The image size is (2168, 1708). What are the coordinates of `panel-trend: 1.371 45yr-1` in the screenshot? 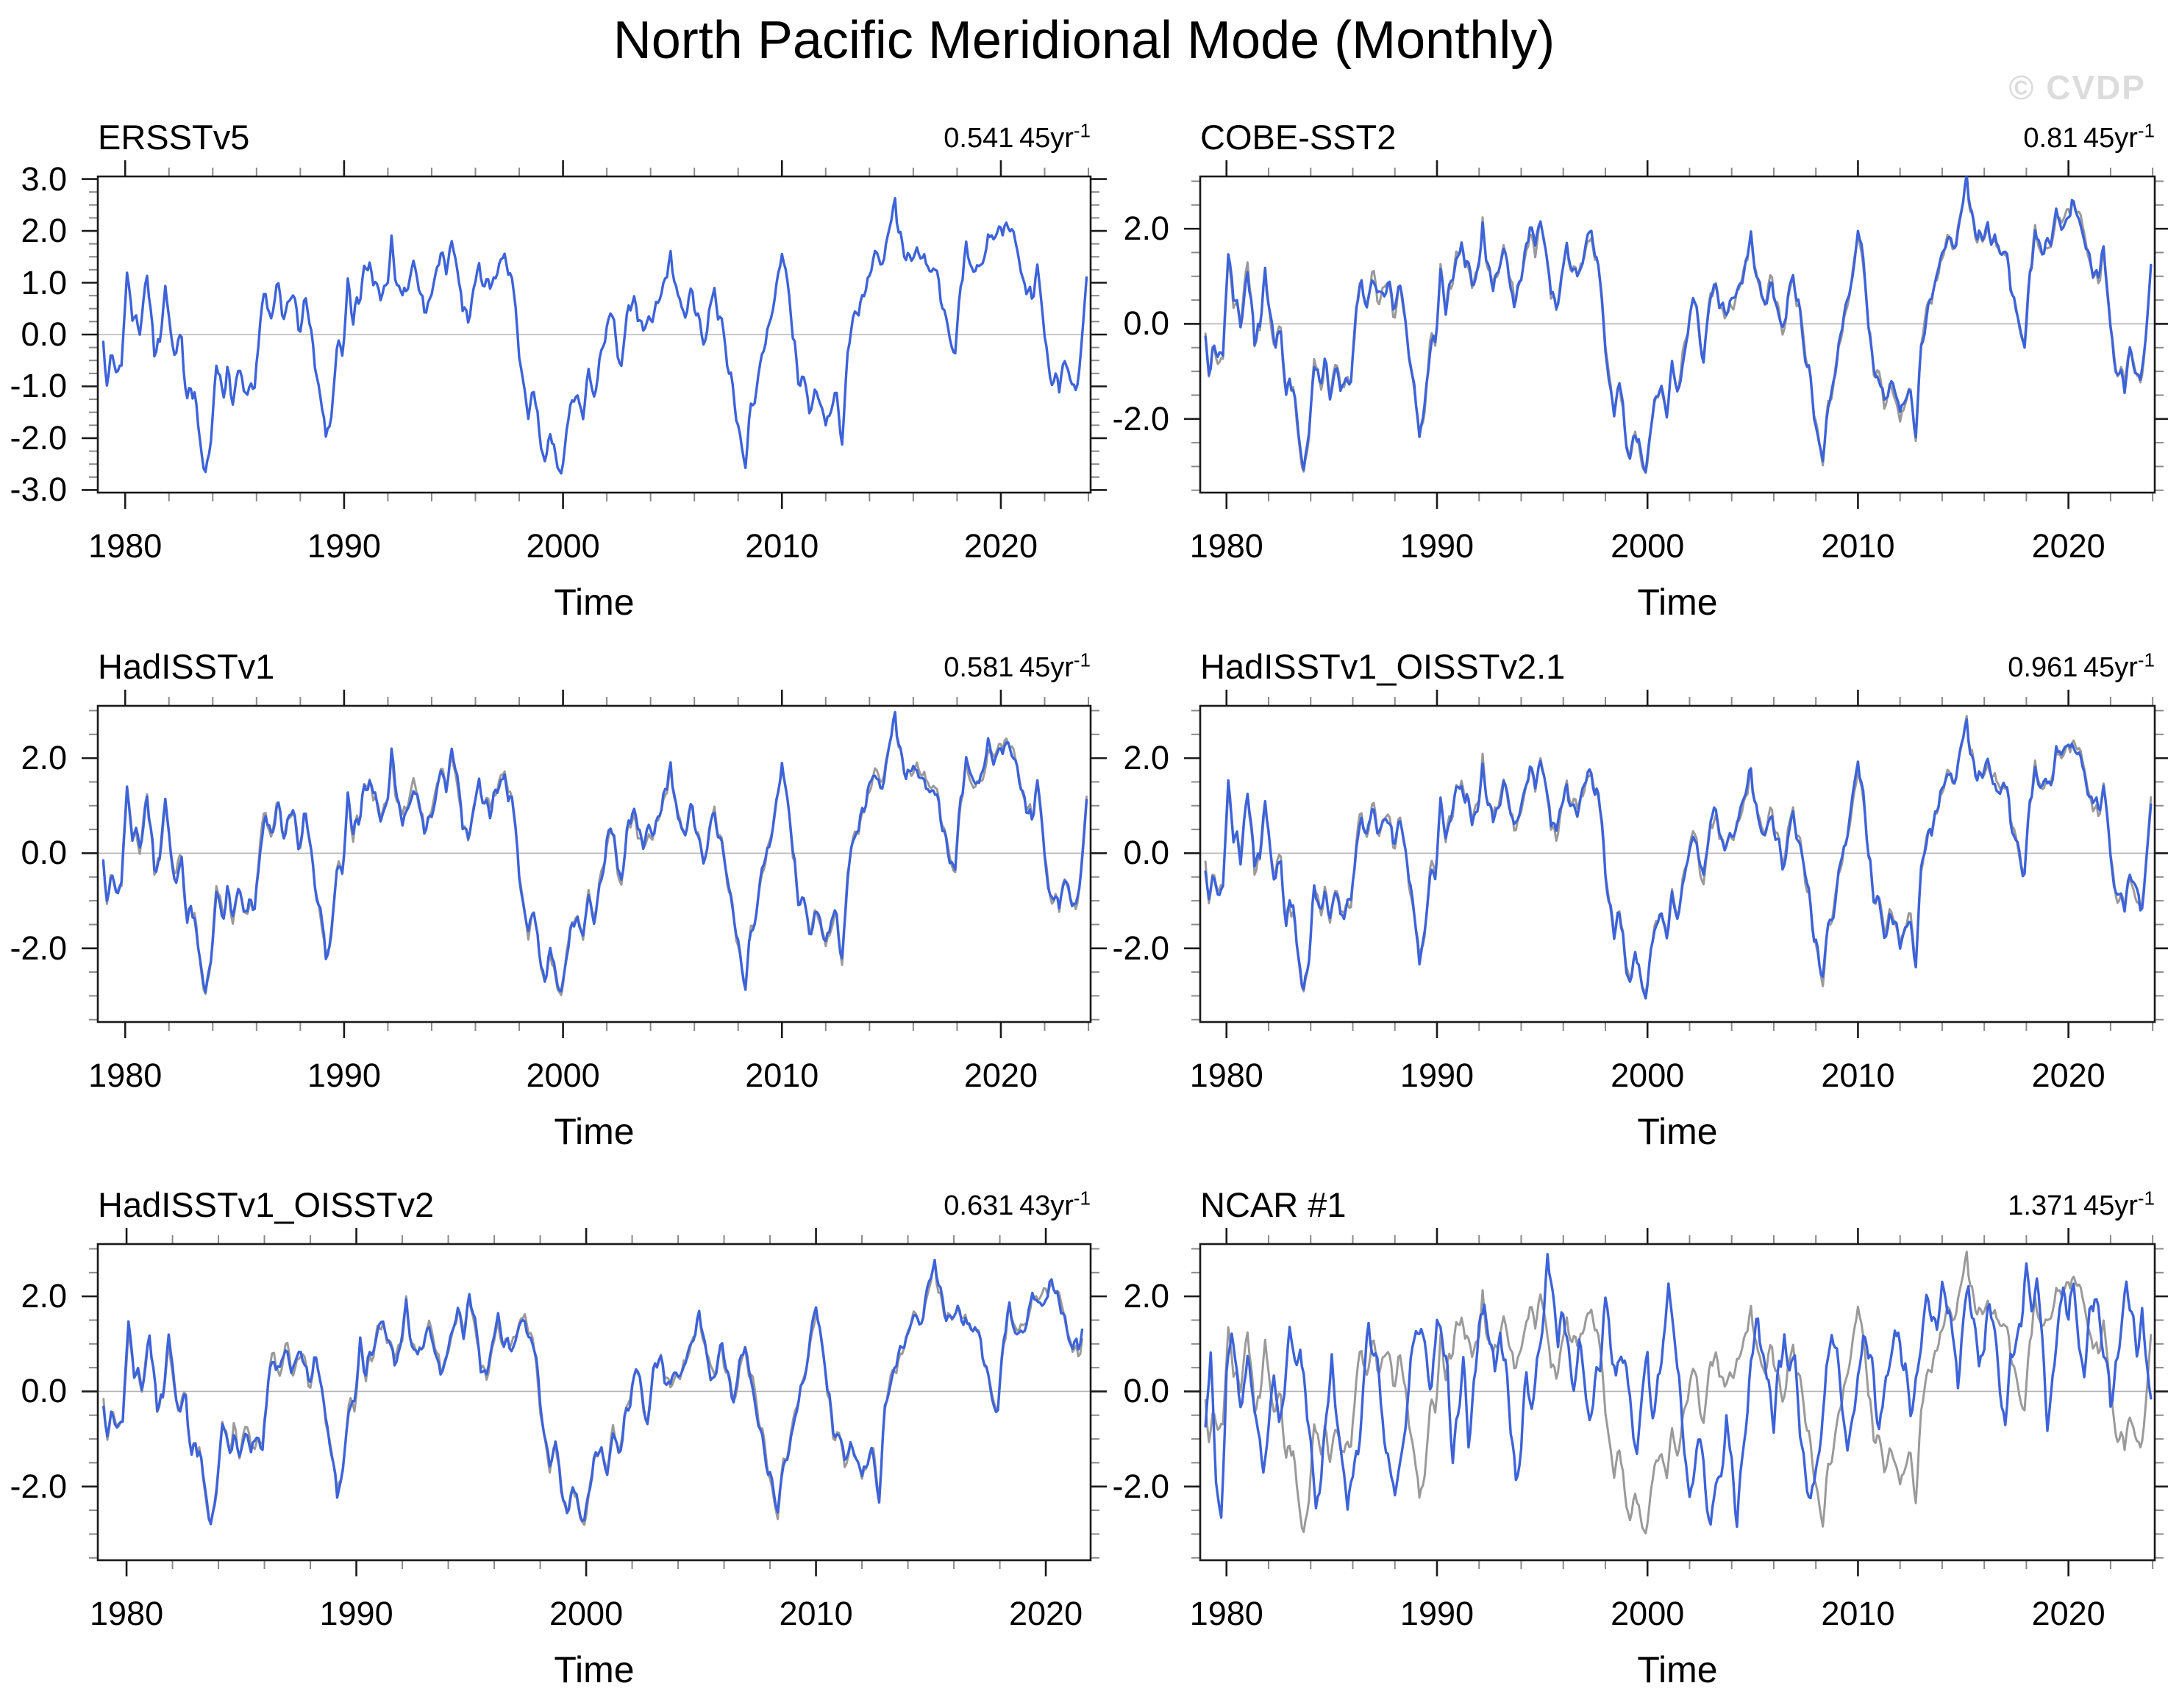 It's located at (2081, 1204).